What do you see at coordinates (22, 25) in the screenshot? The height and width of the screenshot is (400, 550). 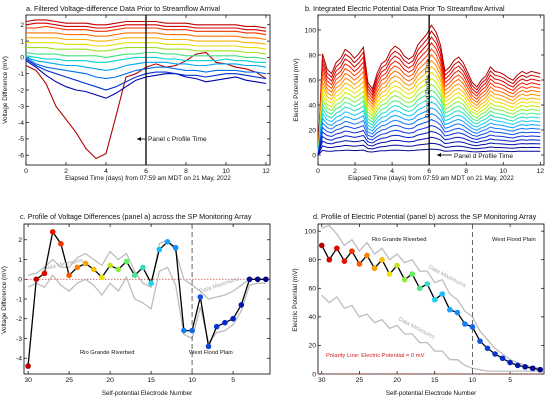 I see `panel-a-ytick-label: 2` at bounding box center [22, 25].